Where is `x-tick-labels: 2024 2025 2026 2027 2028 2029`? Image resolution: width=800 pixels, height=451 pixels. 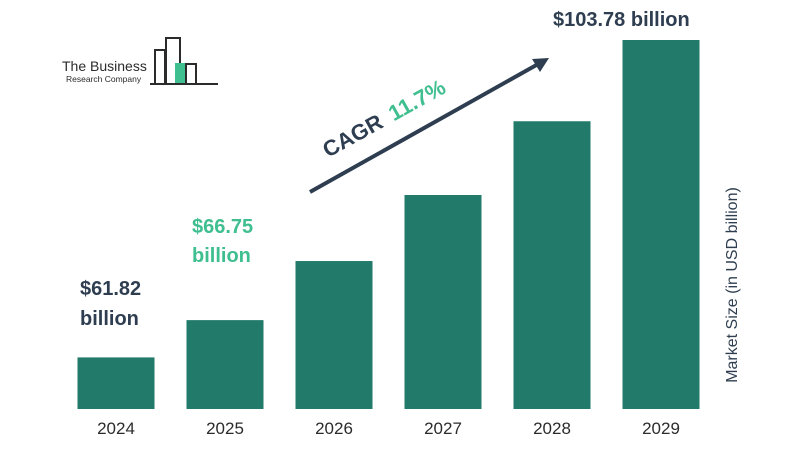
x-tick-labels: 2024 2025 2026 2027 2028 2029 is located at coordinates (388, 428).